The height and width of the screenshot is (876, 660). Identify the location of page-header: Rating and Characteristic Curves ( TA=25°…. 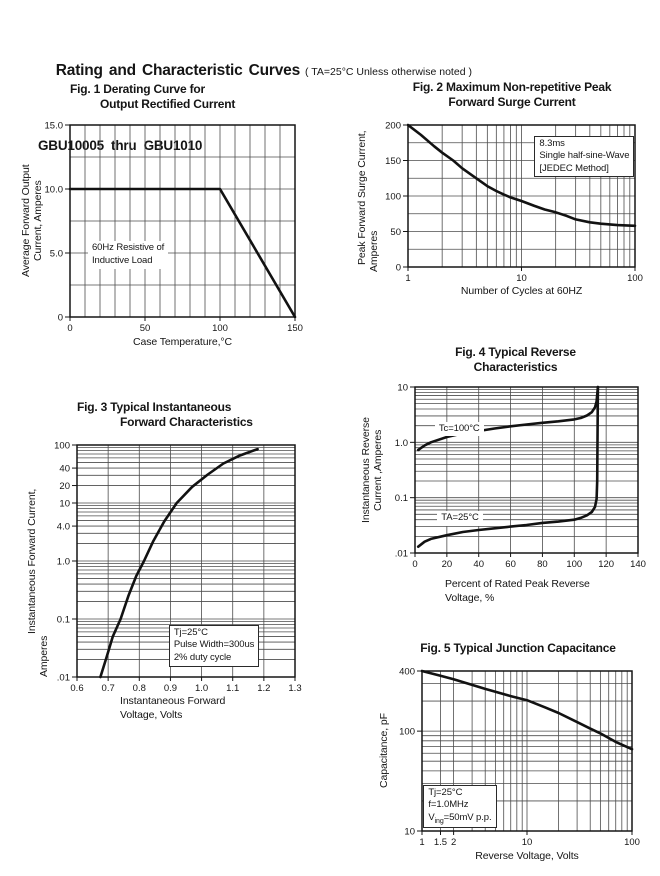
(255, 89).